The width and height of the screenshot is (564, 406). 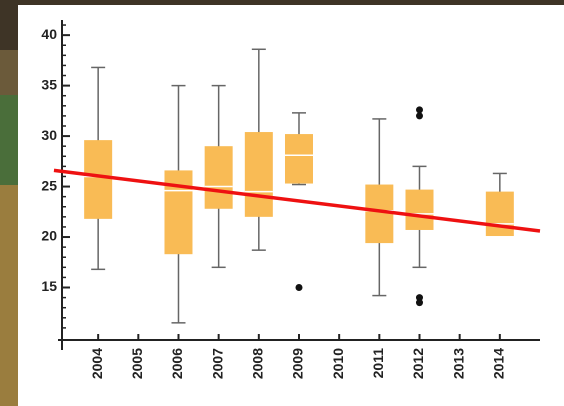 What do you see at coordinates (418, 363) in the screenshot?
I see `x-tick-label: 2012` at bounding box center [418, 363].